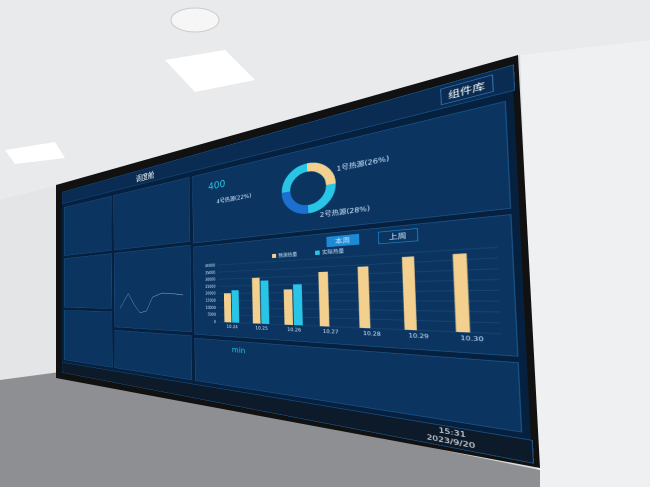 The image size is (650, 487). I want to click on x-tick-label: 10.25, so click(261, 328).